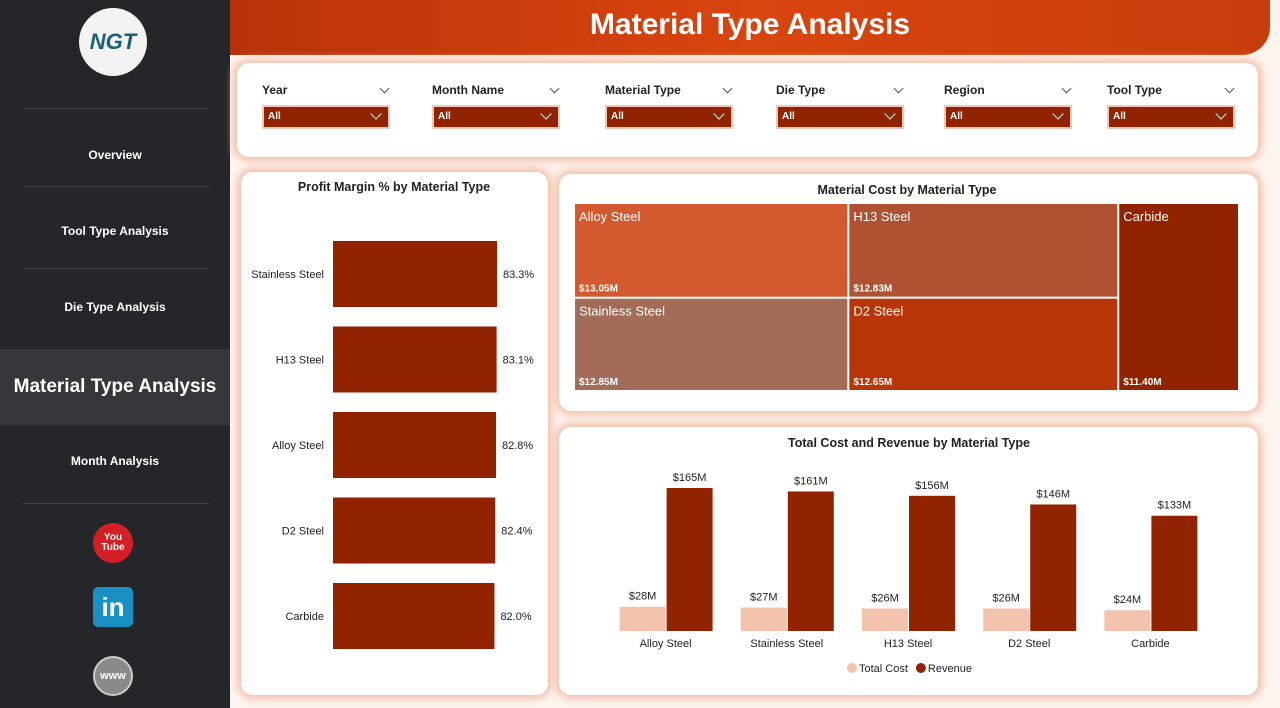 The image size is (1280, 708). Describe the element at coordinates (113, 547) in the screenshot. I see `icon-text: Tube` at that location.